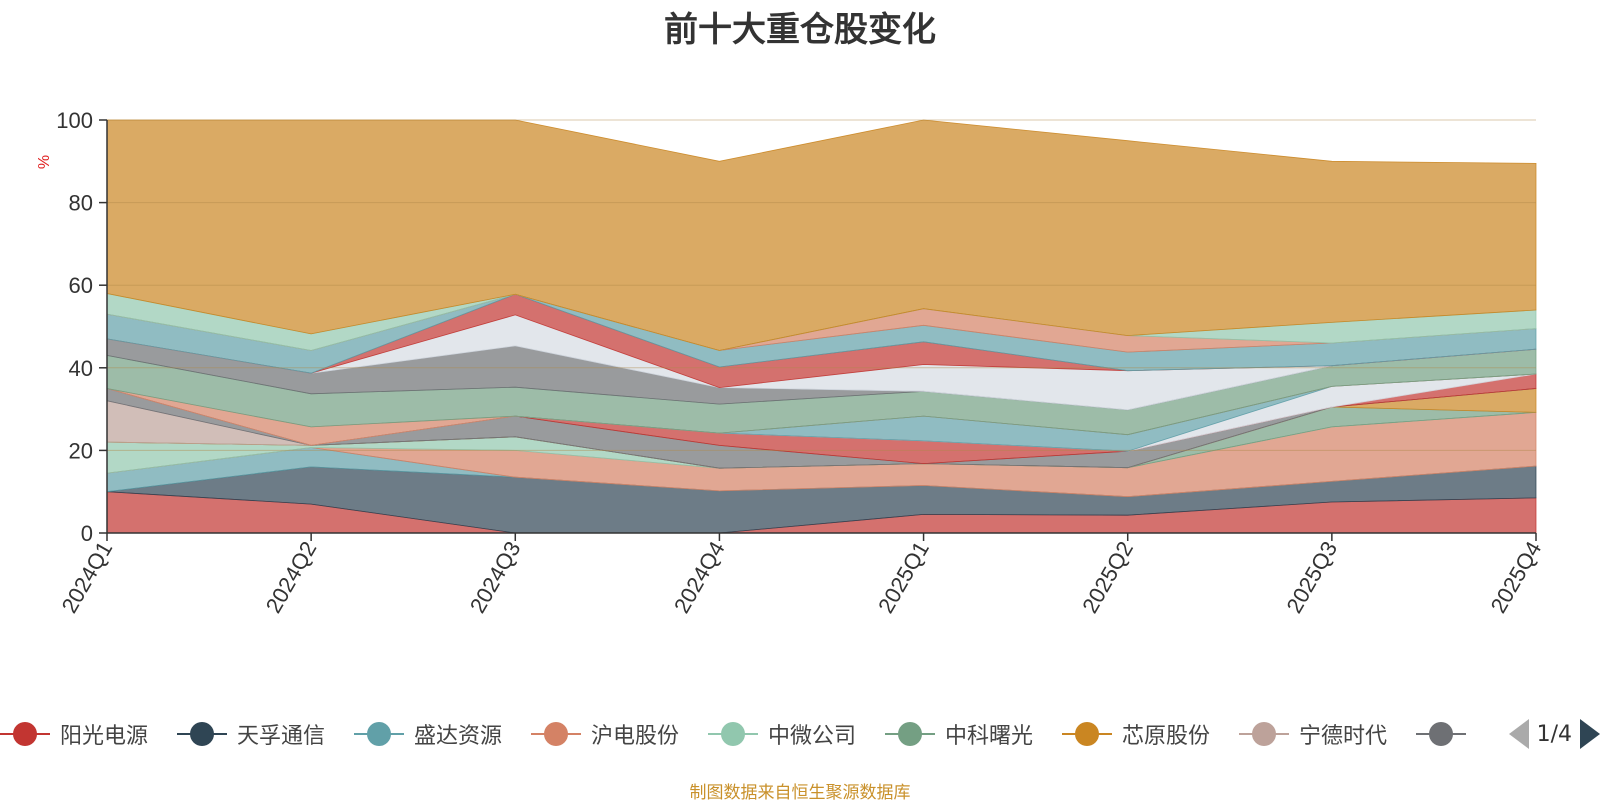 The width and height of the screenshot is (1600, 803). Describe the element at coordinates (903, 577) in the screenshot. I see `x-tick-label: 2025Q1` at that location.